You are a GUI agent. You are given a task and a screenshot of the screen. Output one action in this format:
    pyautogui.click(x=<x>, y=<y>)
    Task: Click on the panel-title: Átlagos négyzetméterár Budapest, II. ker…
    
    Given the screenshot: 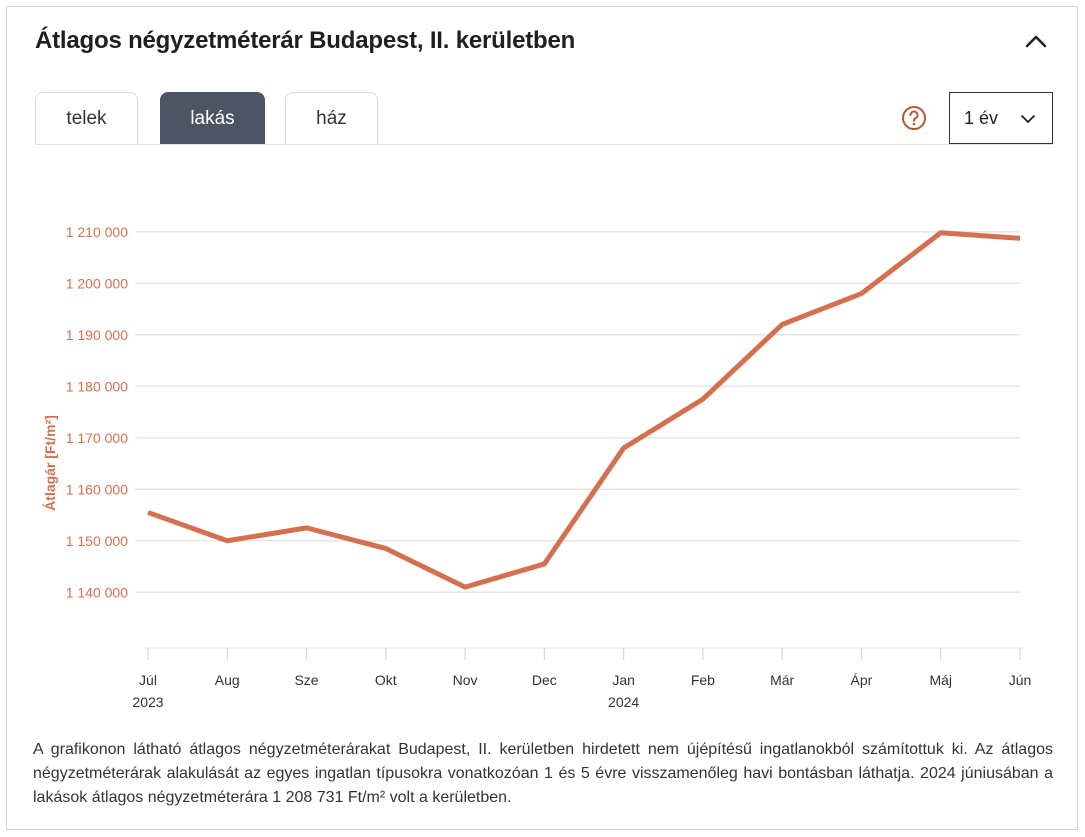 What is the action you would take?
    pyautogui.click(x=305, y=40)
    